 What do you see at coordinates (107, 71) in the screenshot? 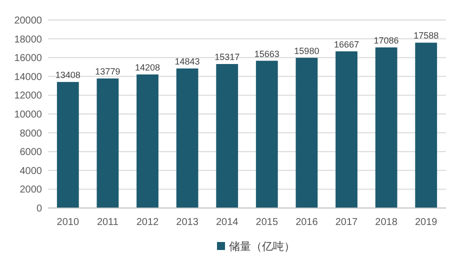
I see `data-label: 13779` at bounding box center [107, 71].